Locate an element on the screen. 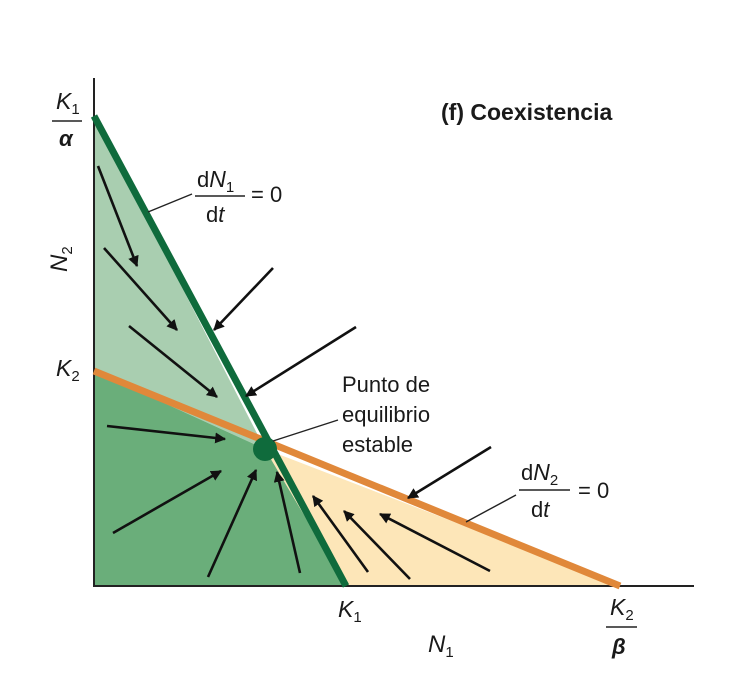 This screenshot has width=756, height=694. diagram-title: (f) Coexistencia is located at coordinates (526, 112).